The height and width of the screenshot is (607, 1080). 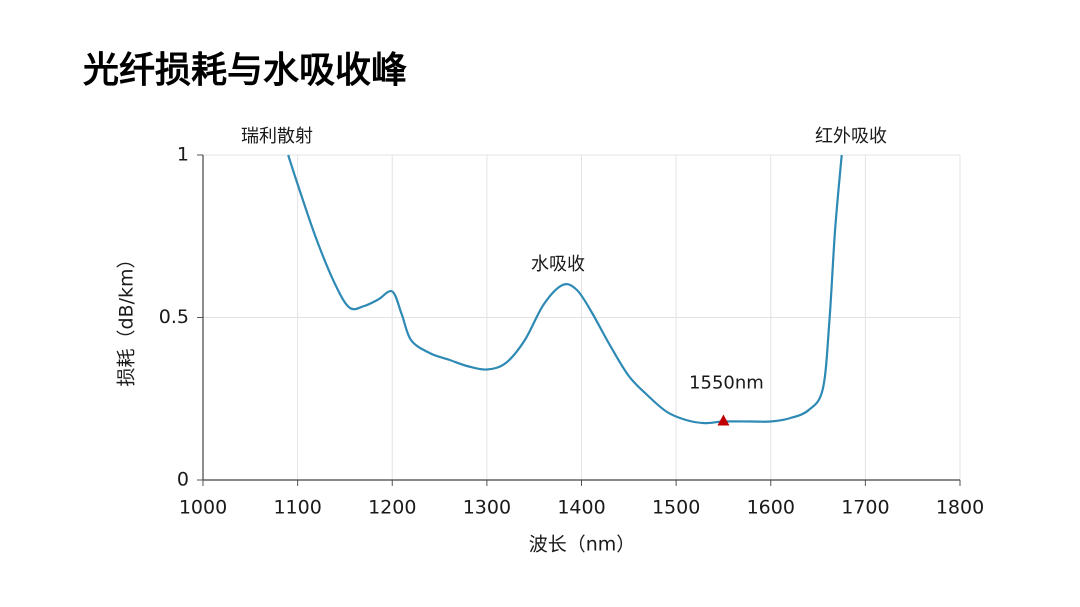 What do you see at coordinates (851, 136) in the screenshot?
I see `annotation: 红外吸收` at bounding box center [851, 136].